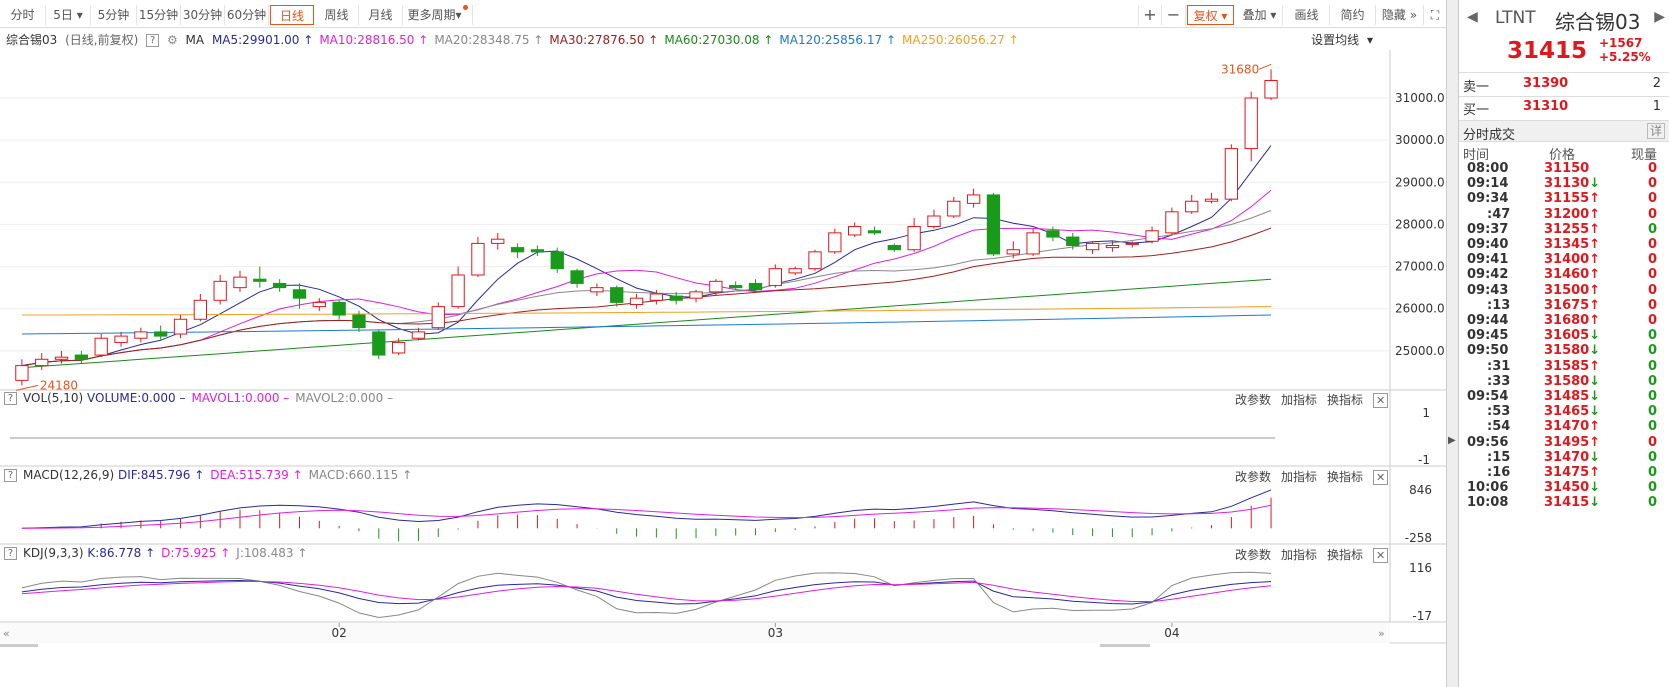 The image size is (1669, 687). What do you see at coordinates (1400, 15) in the screenshot?
I see `hide-button: 隐藏 »` at bounding box center [1400, 15].